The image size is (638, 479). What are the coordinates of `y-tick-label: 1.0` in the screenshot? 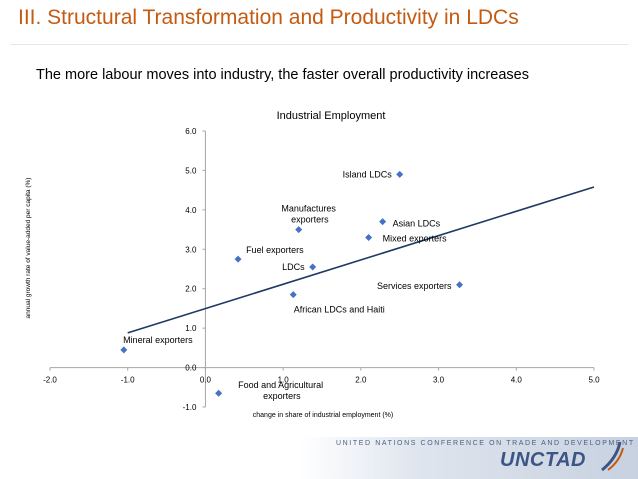 It's located at (191, 328).